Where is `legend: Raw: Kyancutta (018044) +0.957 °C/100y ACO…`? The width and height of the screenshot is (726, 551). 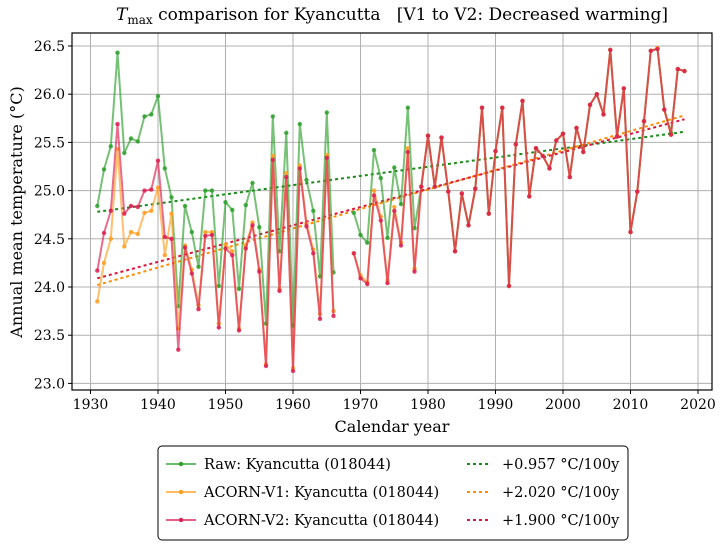 legend: Raw: Kyancutta (018044) +0.957 °C/100y ACO… is located at coordinates (393, 493).